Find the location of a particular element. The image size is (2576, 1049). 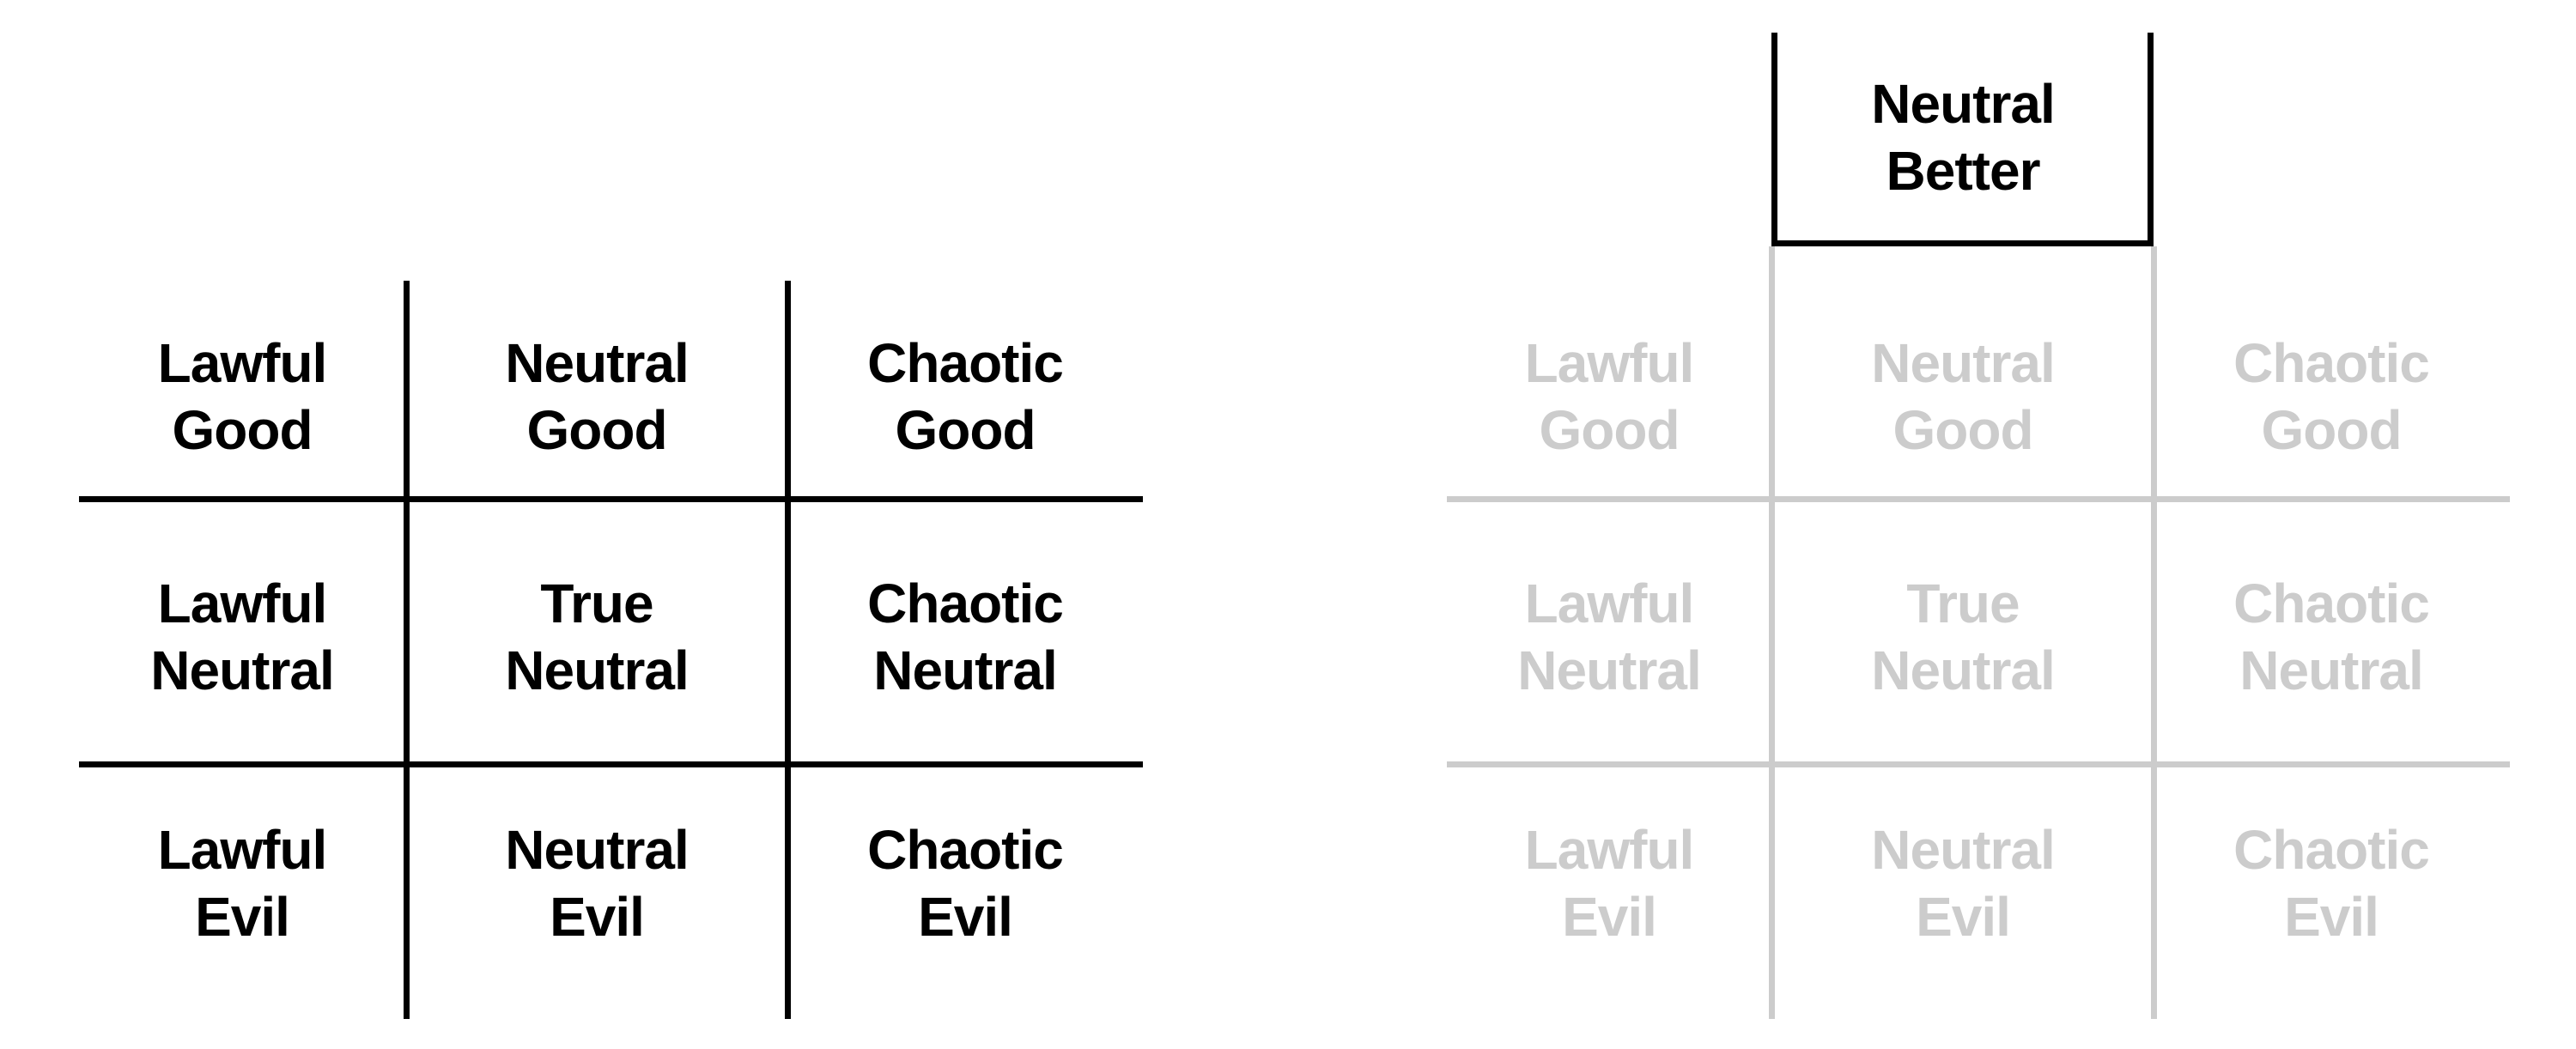

neutral-better-box is located at coordinates (1962, 139).